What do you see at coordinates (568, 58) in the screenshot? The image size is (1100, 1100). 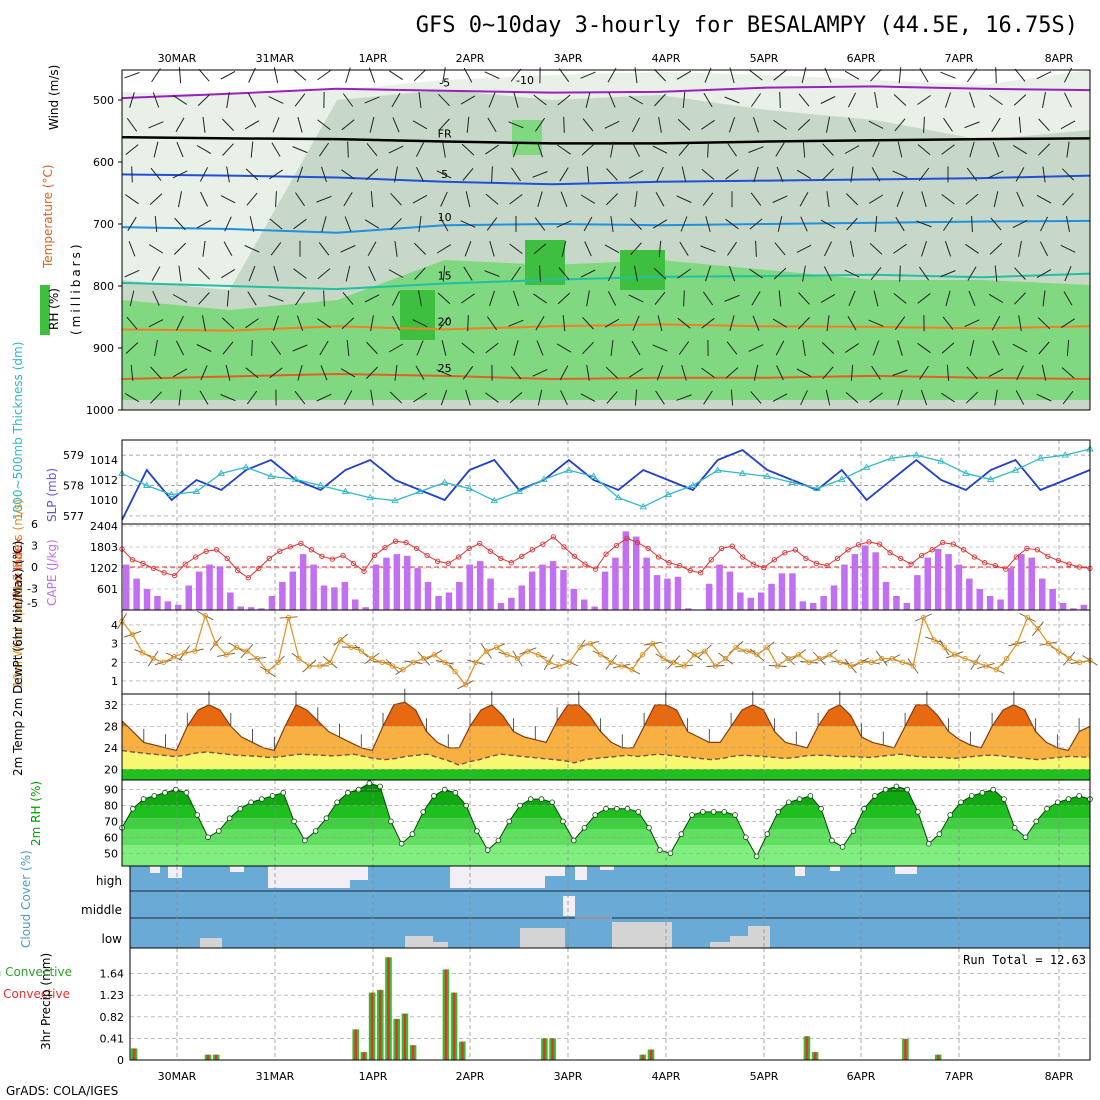 I see `top-date-3APR: 3APR` at bounding box center [568, 58].